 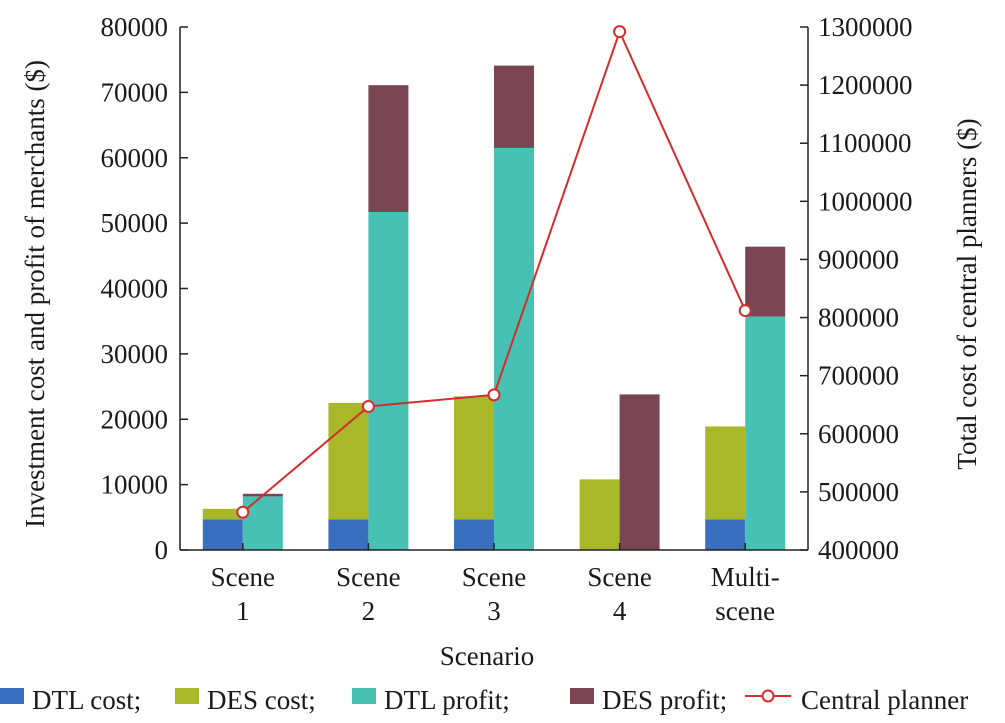 What do you see at coordinates (858, 376) in the screenshot?
I see `y-right-tick-label: 700000` at bounding box center [858, 376].